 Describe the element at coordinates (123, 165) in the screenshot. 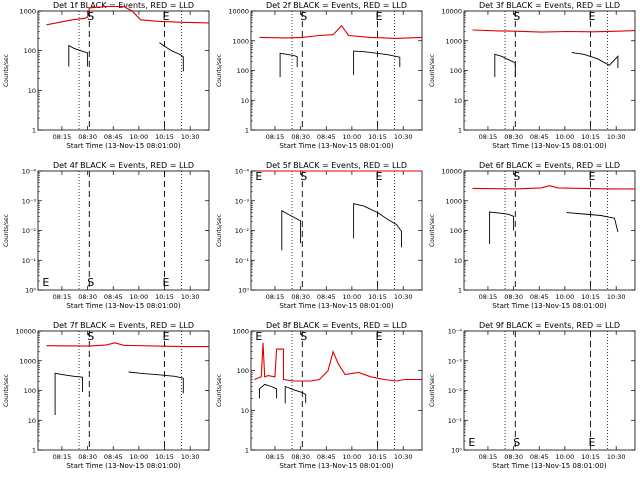

I see `panel-title: Det 4f BLACK = Events, RED = LLD` at that location.